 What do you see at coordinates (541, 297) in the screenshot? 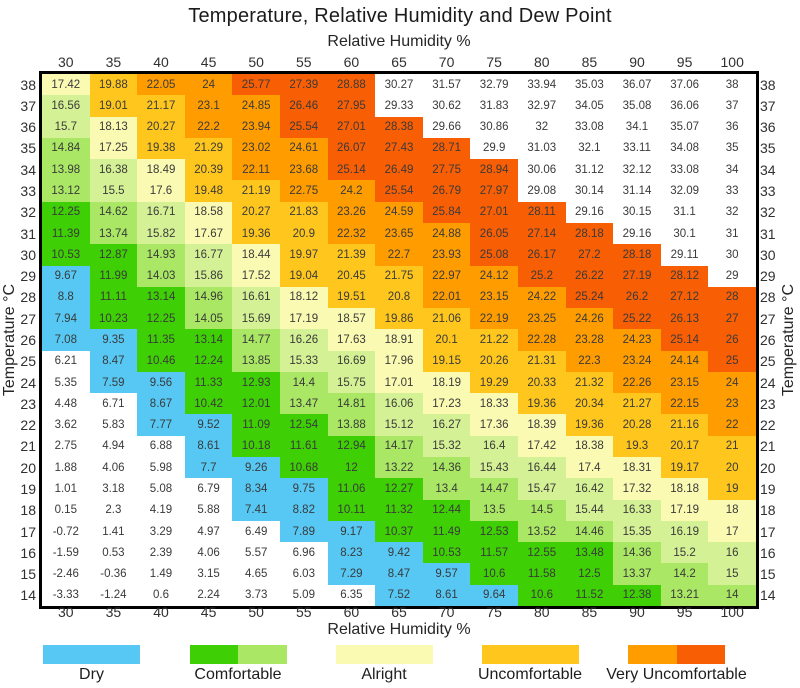
I see `heatmap-cell: 24.22` at bounding box center [541, 297].